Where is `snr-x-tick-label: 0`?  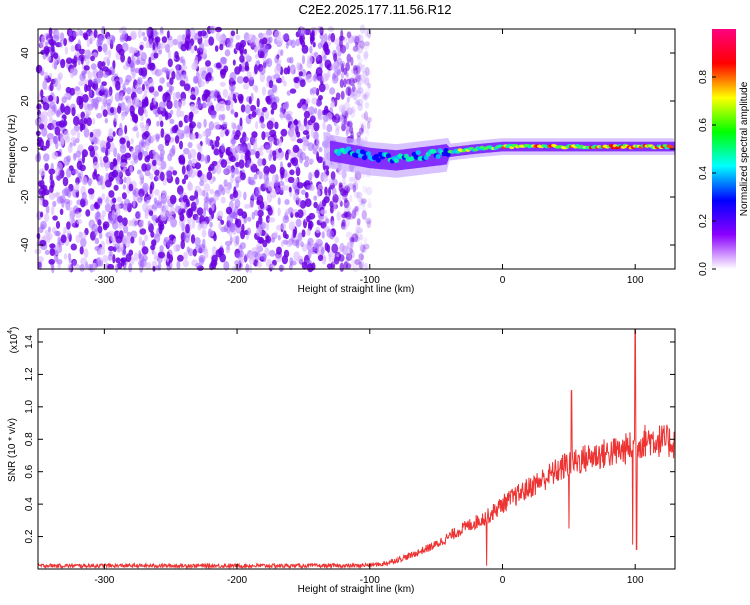
snr-x-tick-label: 0 is located at coordinates (503, 580).